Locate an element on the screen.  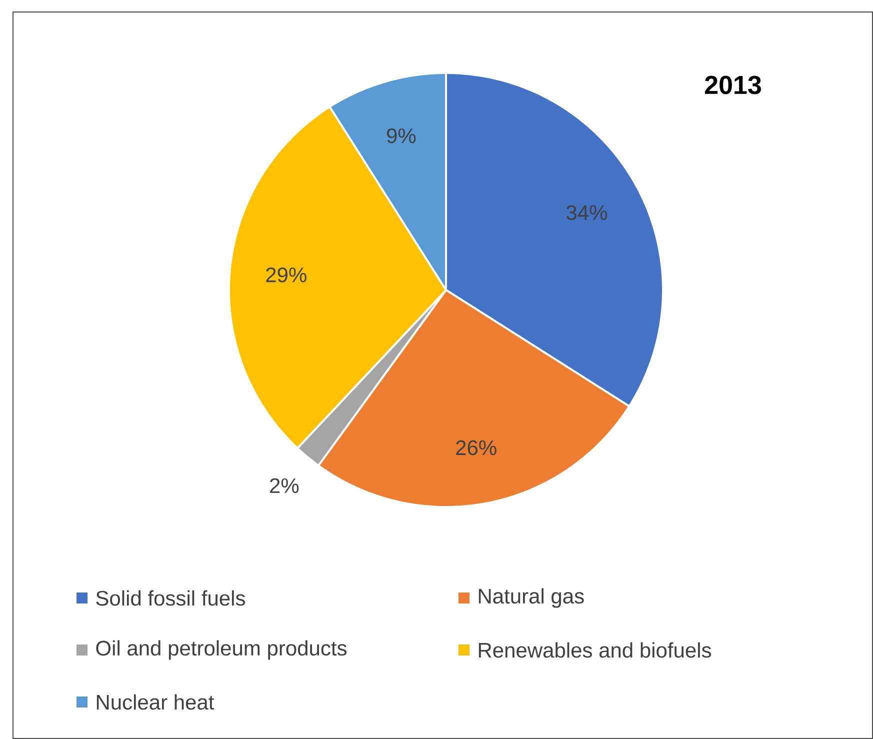
legend-label: Solid fossil fuels is located at coordinates (170, 598).